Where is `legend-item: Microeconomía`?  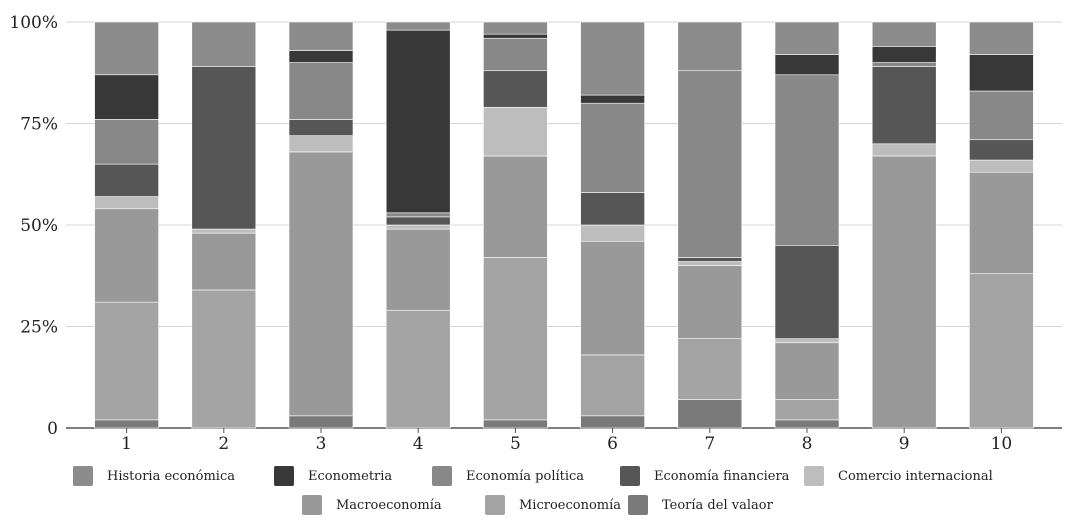 legend-item: Microeconomía is located at coordinates (553, 505).